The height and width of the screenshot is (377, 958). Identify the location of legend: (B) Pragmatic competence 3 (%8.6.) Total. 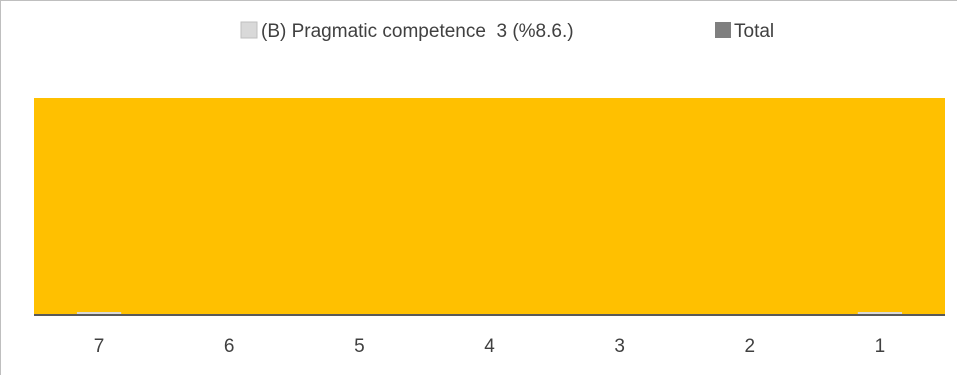
(507, 31).